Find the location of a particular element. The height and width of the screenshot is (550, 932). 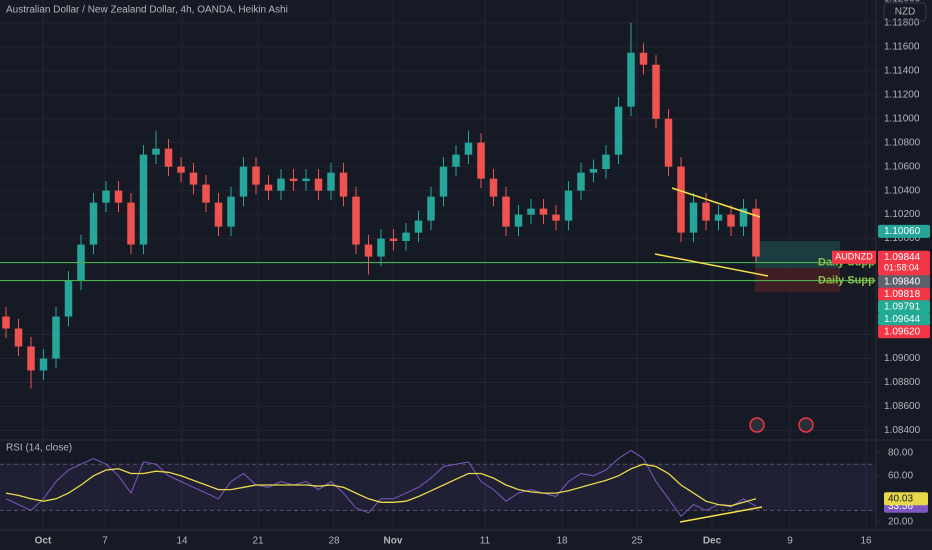

x-tick-label: 9 is located at coordinates (790, 541).